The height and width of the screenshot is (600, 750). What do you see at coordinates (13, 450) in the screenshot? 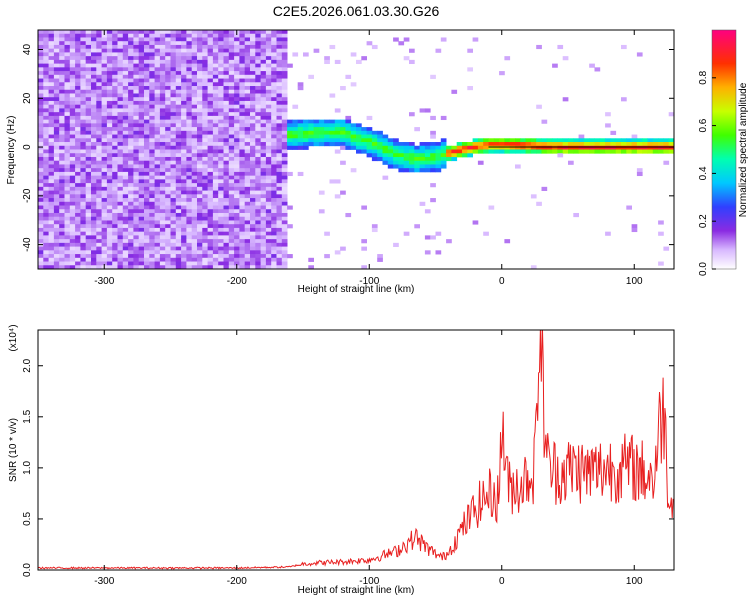
I see `snr-y-axis-label: SNR (10 * v/v)` at bounding box center [13, 450].